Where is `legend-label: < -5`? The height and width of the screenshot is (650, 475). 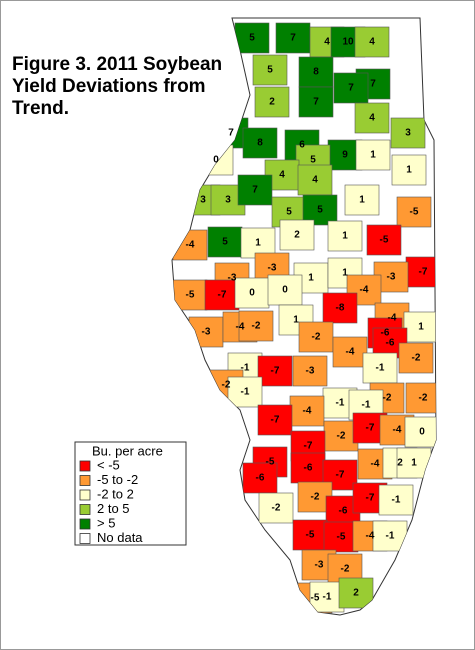
legend-label: < -5 is located at coordinates (108, 464).